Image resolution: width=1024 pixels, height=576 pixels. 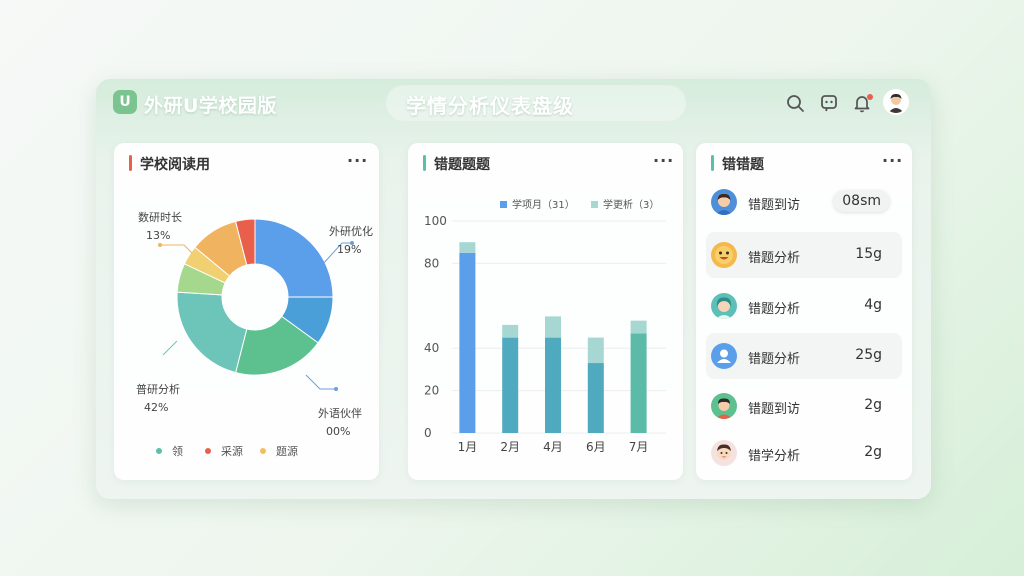 I want to click on legend-item: 题源, so click(x=279, y=451).